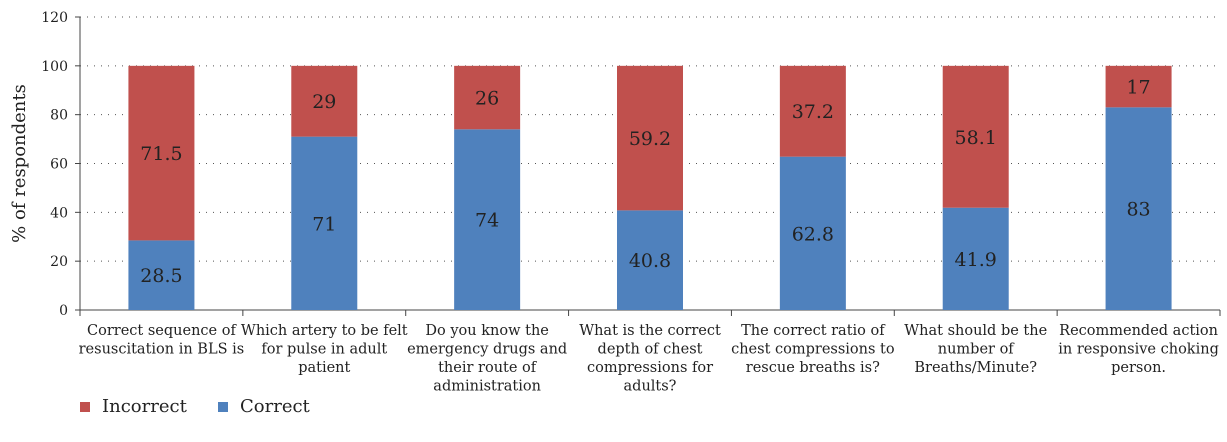 The image size is (1227, 442). I want to click on y-tick-label: 0, so click(63, 311).